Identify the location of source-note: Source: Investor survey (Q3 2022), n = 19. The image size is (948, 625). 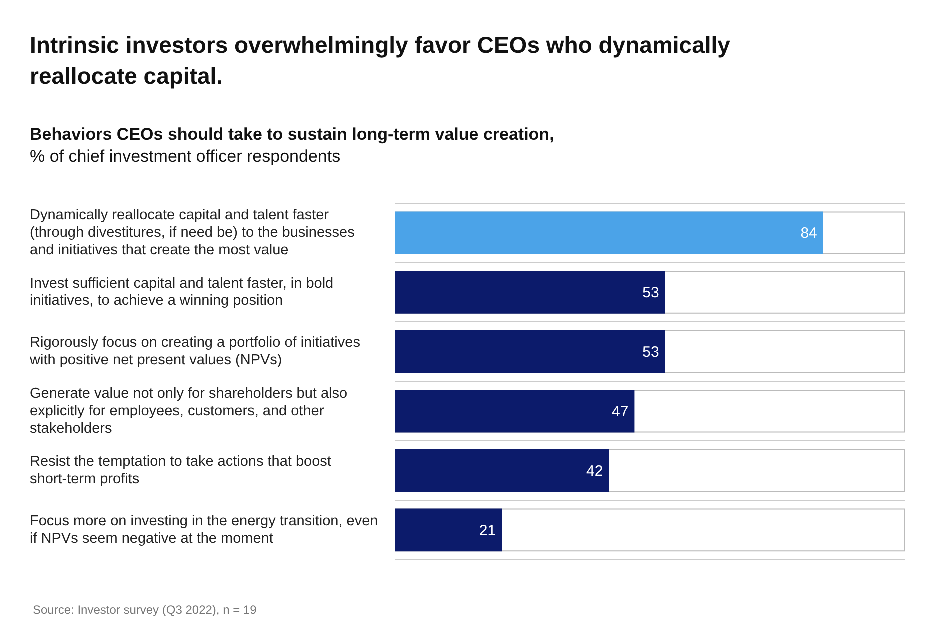
(145, 610).